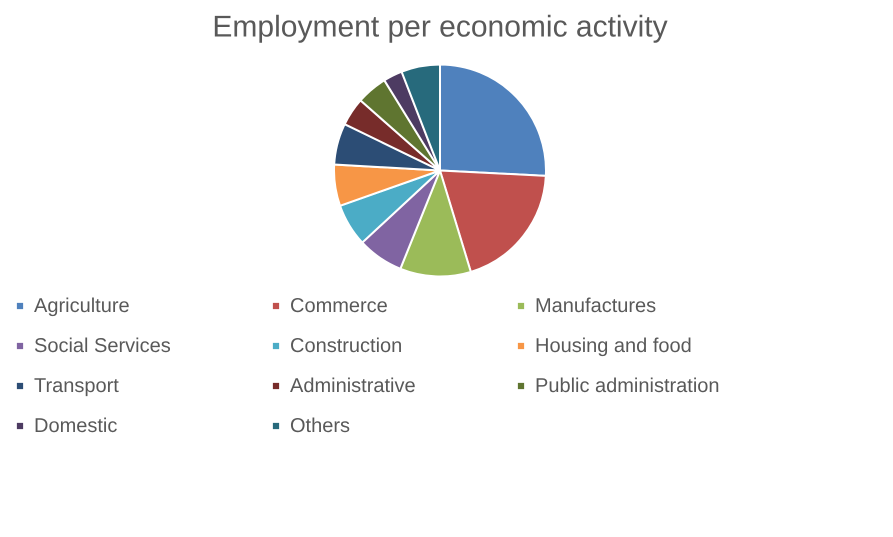  What do you see at coordinates (595, 306) in the screenshot?
I see `legend-label: Manufactures` at bounding box center [595, 306].